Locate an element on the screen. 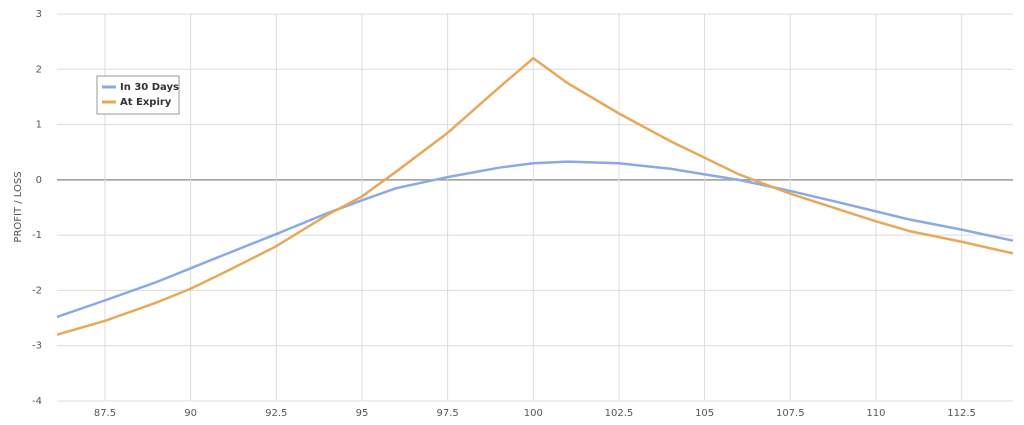  x-tick-label: 90 is located at coordinates (190, 413).